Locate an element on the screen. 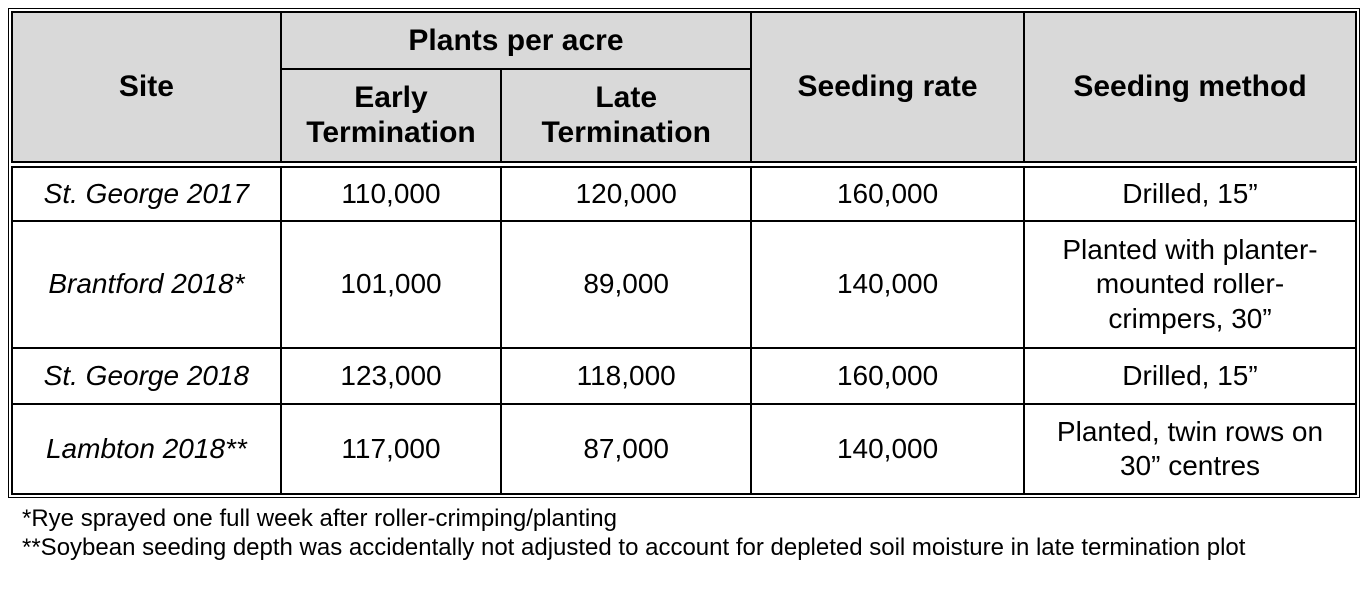 The image size is (1369, 595). late-termination-cell: 89,000 is located at coordinates (626, 284).